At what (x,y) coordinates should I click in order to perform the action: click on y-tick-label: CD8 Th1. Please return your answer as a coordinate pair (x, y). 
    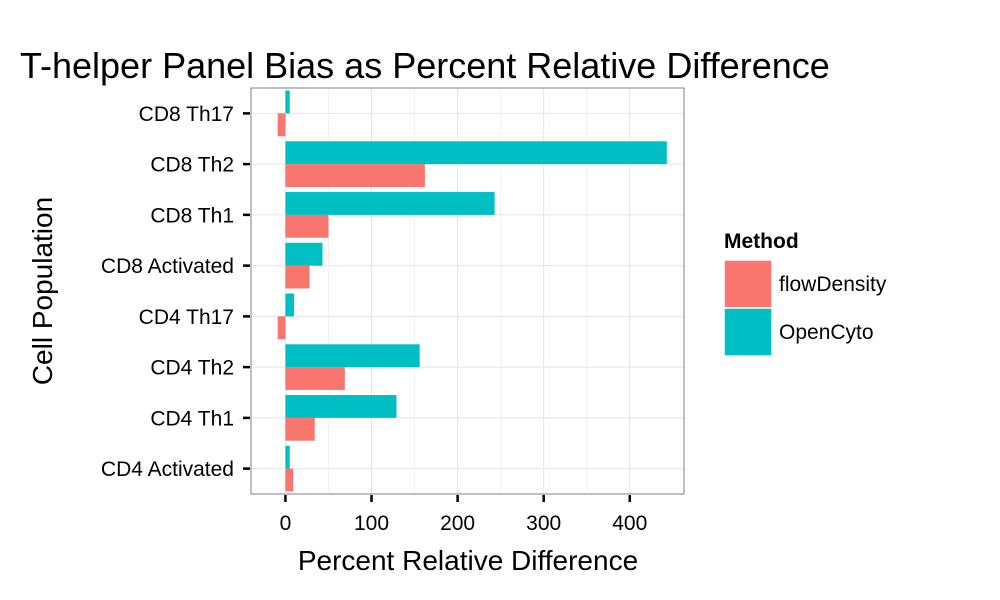
    Looking at the image, I should click on (192, 215).